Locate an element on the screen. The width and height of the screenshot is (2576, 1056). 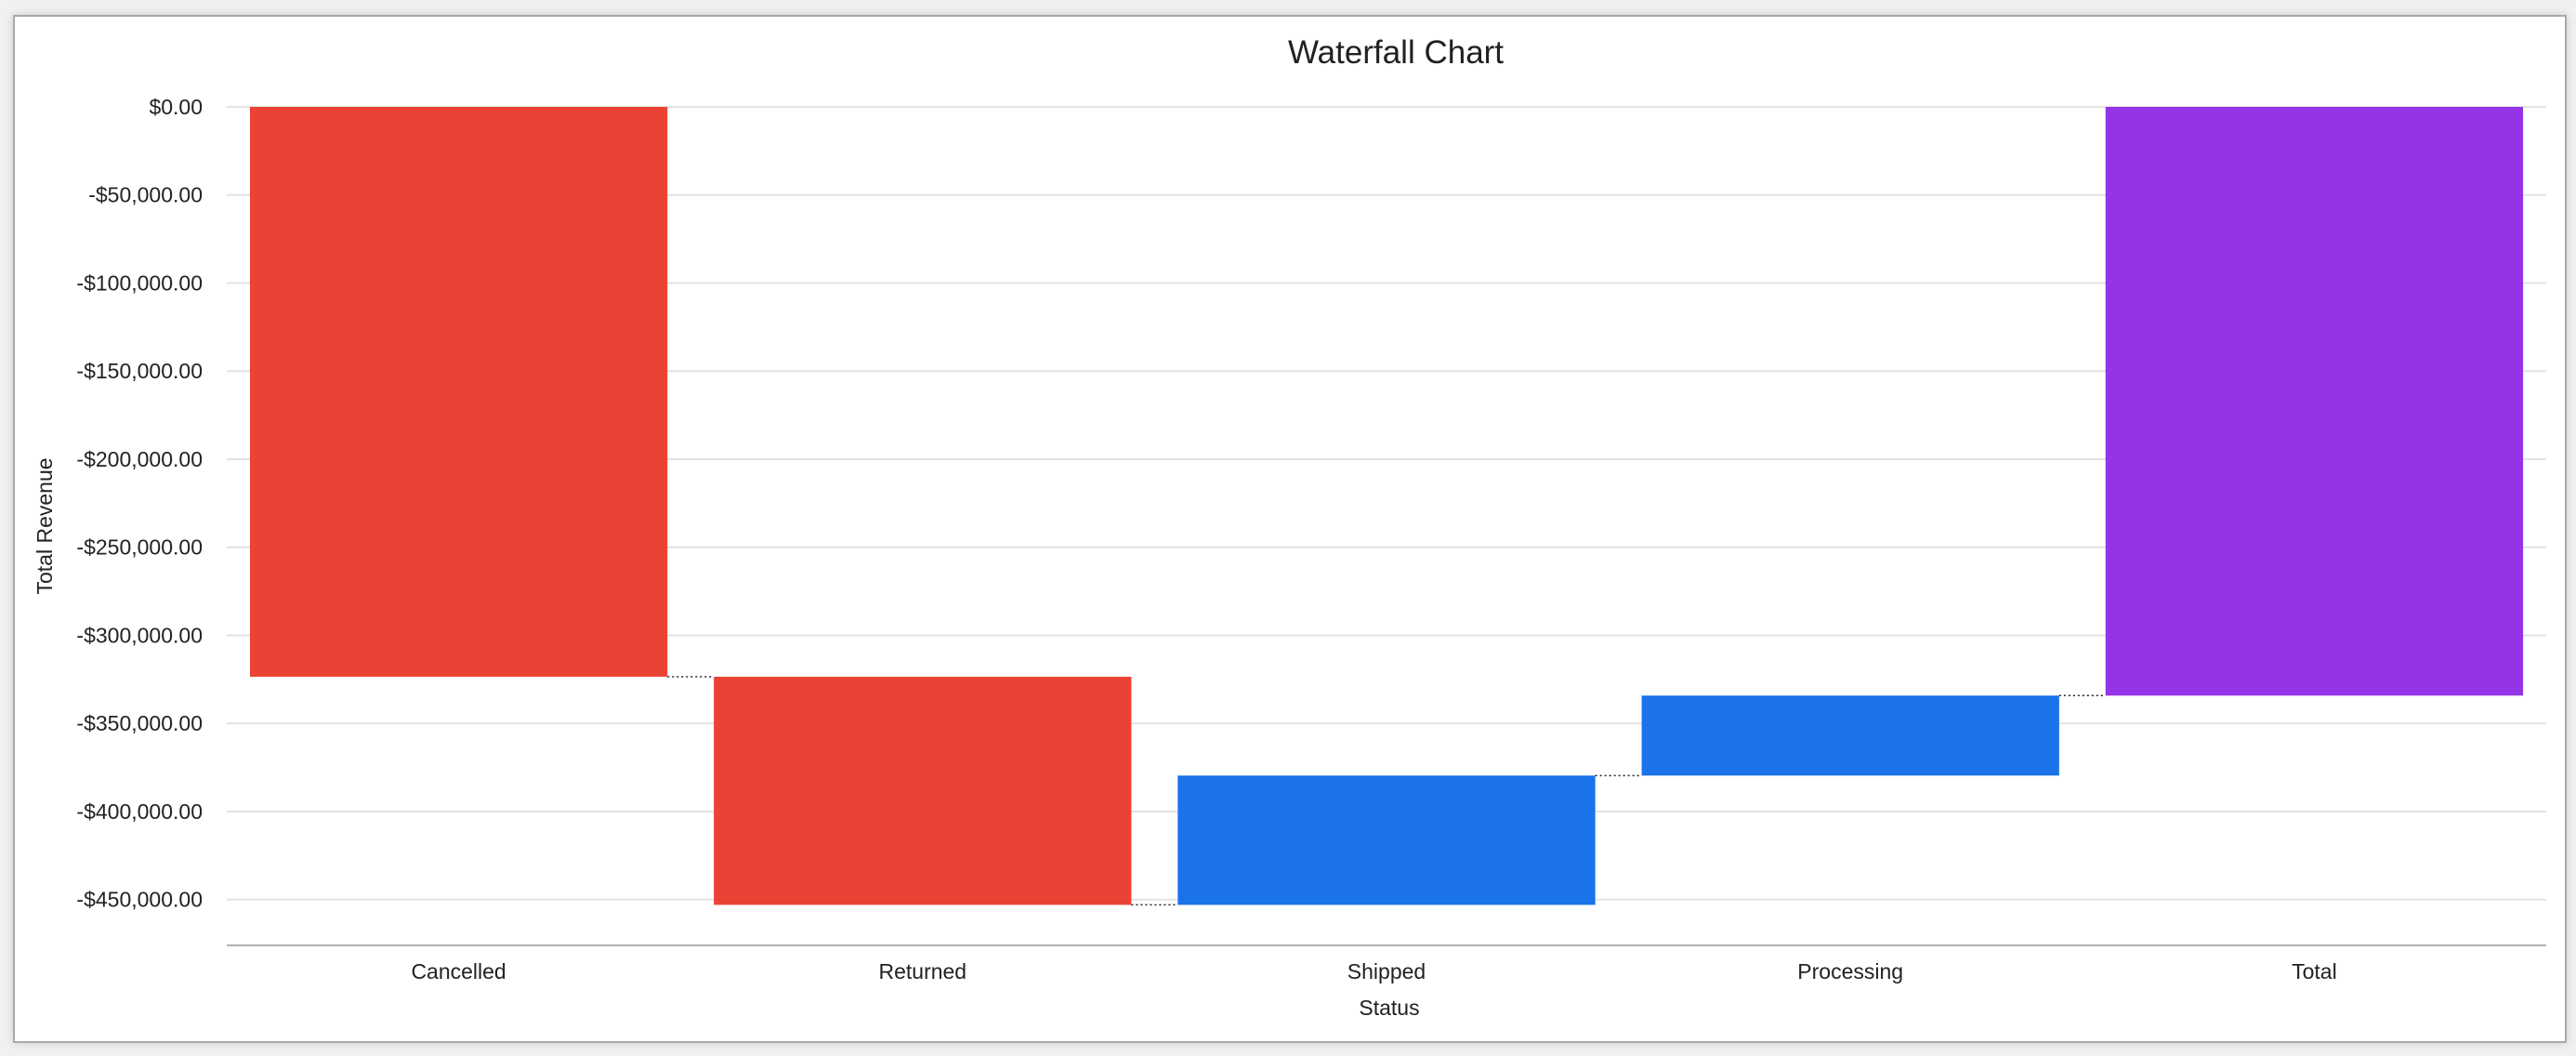
chart-title: Waterfall Chart is located at coordinates (1396, 52).